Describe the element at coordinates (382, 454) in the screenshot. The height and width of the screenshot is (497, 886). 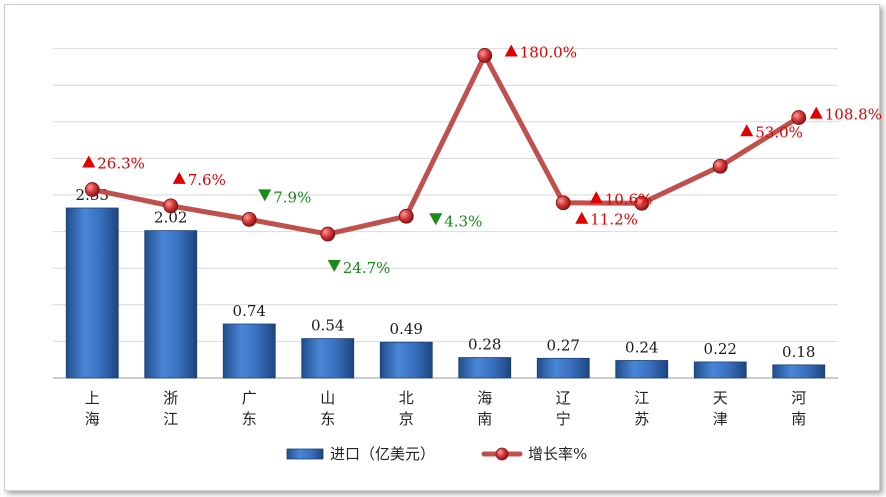
I see `legend-bar-label: 进口（亿美元）` at that location.